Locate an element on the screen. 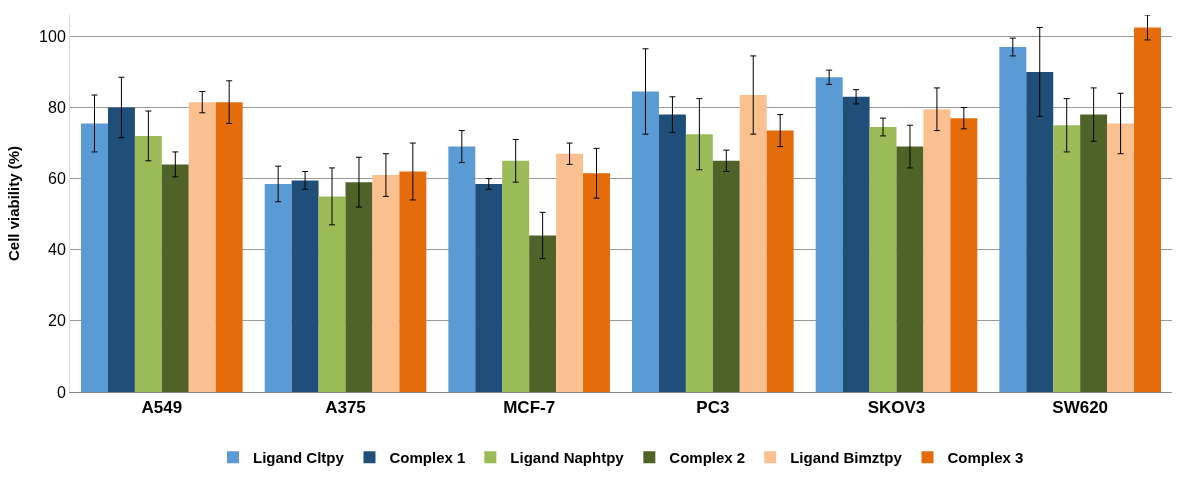 The width and height of the screenshot is (1187, 486). x-tick-label: A375 is located at coordinates (345, 408).